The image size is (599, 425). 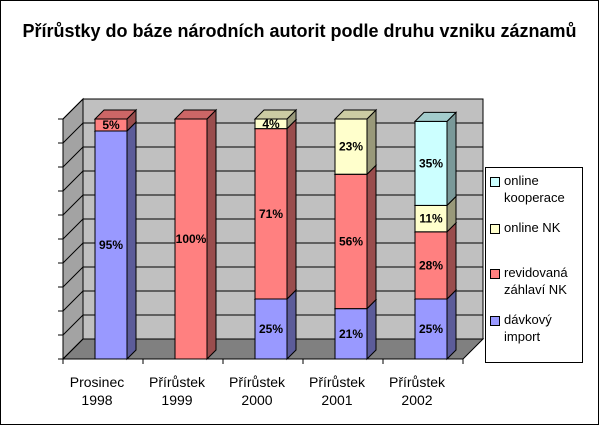 I want to click on data-label: 95%, so click(x=111, y=245).